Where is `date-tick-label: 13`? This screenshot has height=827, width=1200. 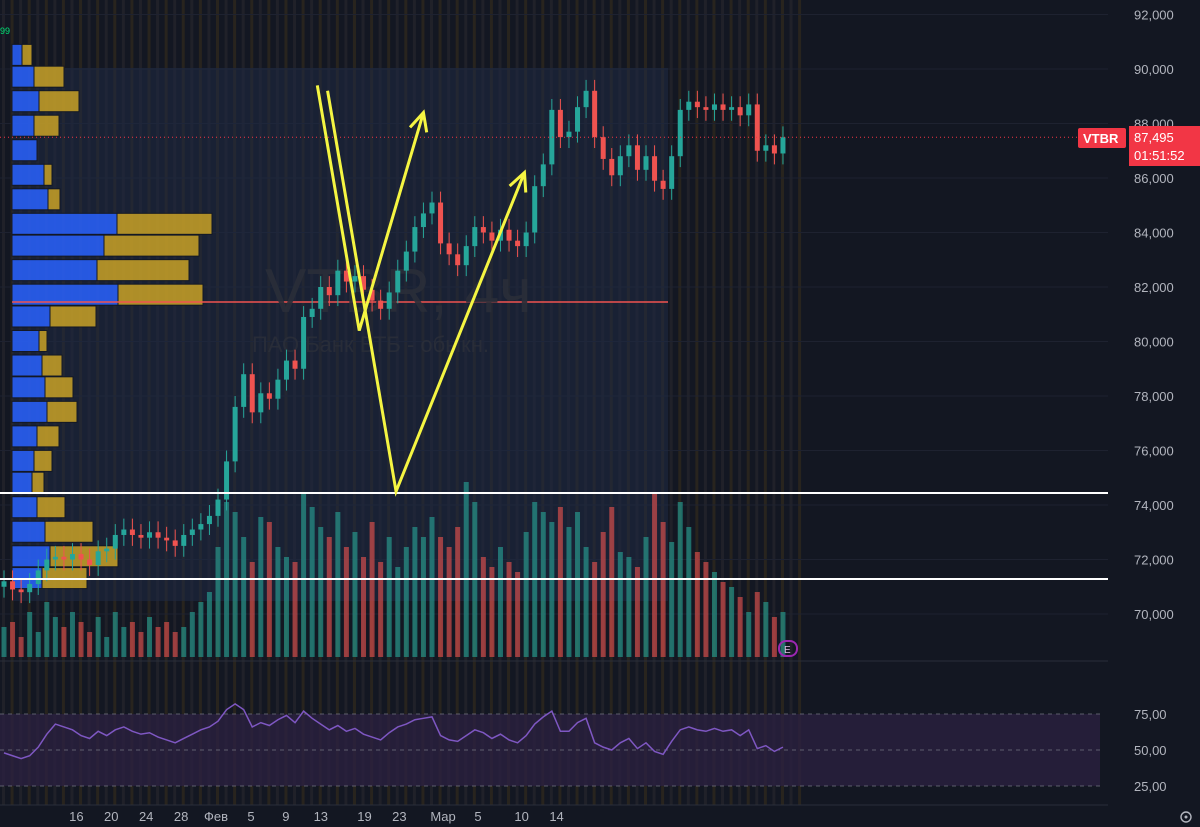
date-tick-label: 13 is located at coordinates (321, 816).